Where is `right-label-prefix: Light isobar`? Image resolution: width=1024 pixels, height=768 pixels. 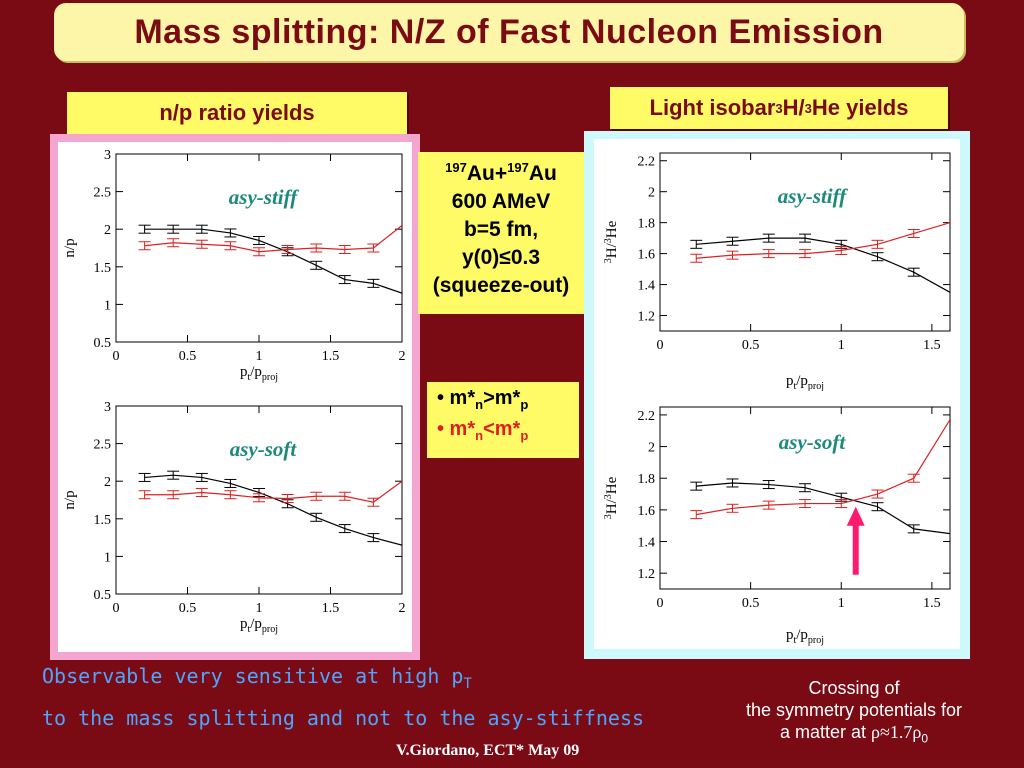
right-label-prefix: Light isobar is located at coordinates (712, 107).